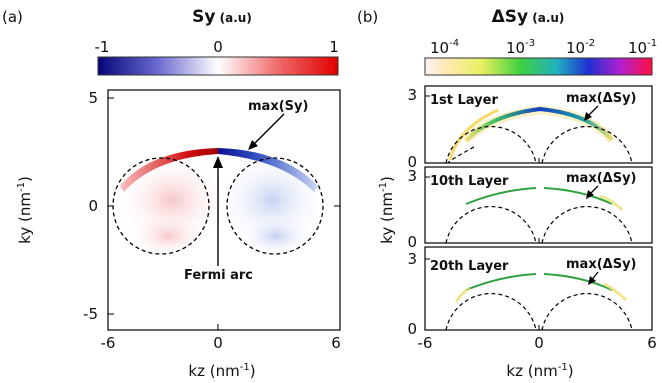  I want to click on panel-a-xlabel: kz (nm-1), so click(221, 371).